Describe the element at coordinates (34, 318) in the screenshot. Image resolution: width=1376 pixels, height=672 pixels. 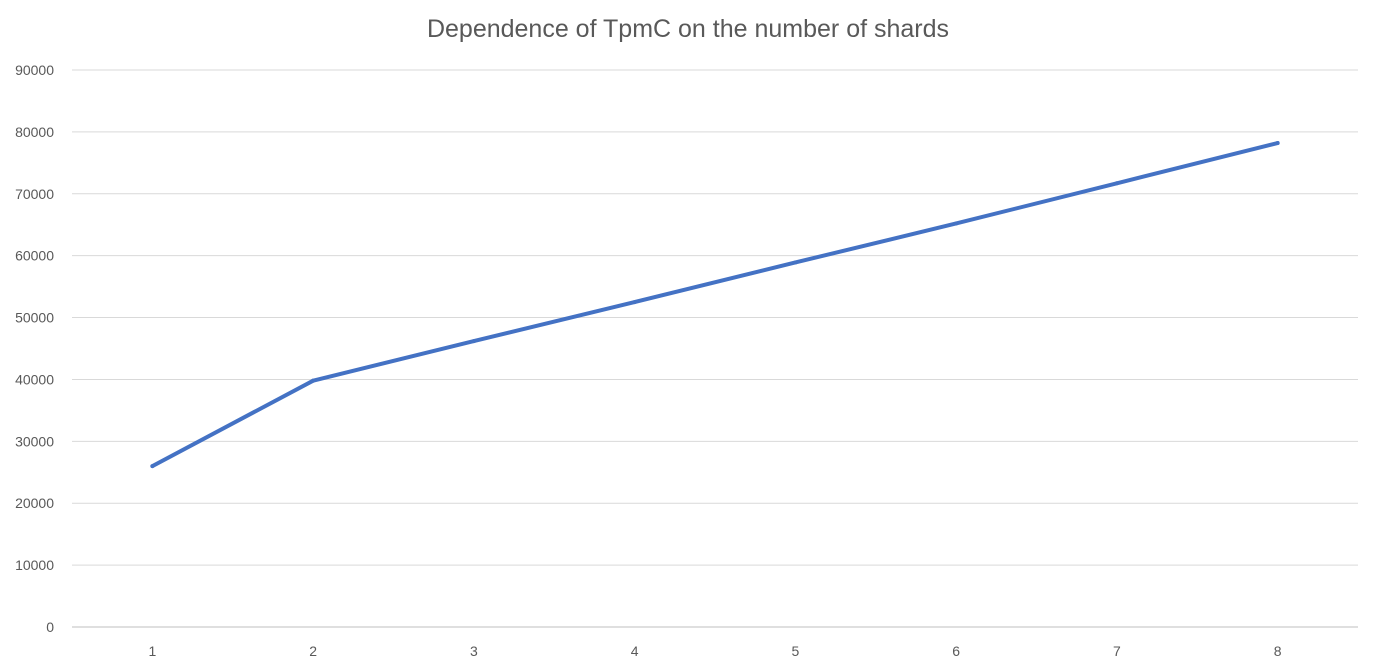
I see `y-tick-label: 50000` at that location.